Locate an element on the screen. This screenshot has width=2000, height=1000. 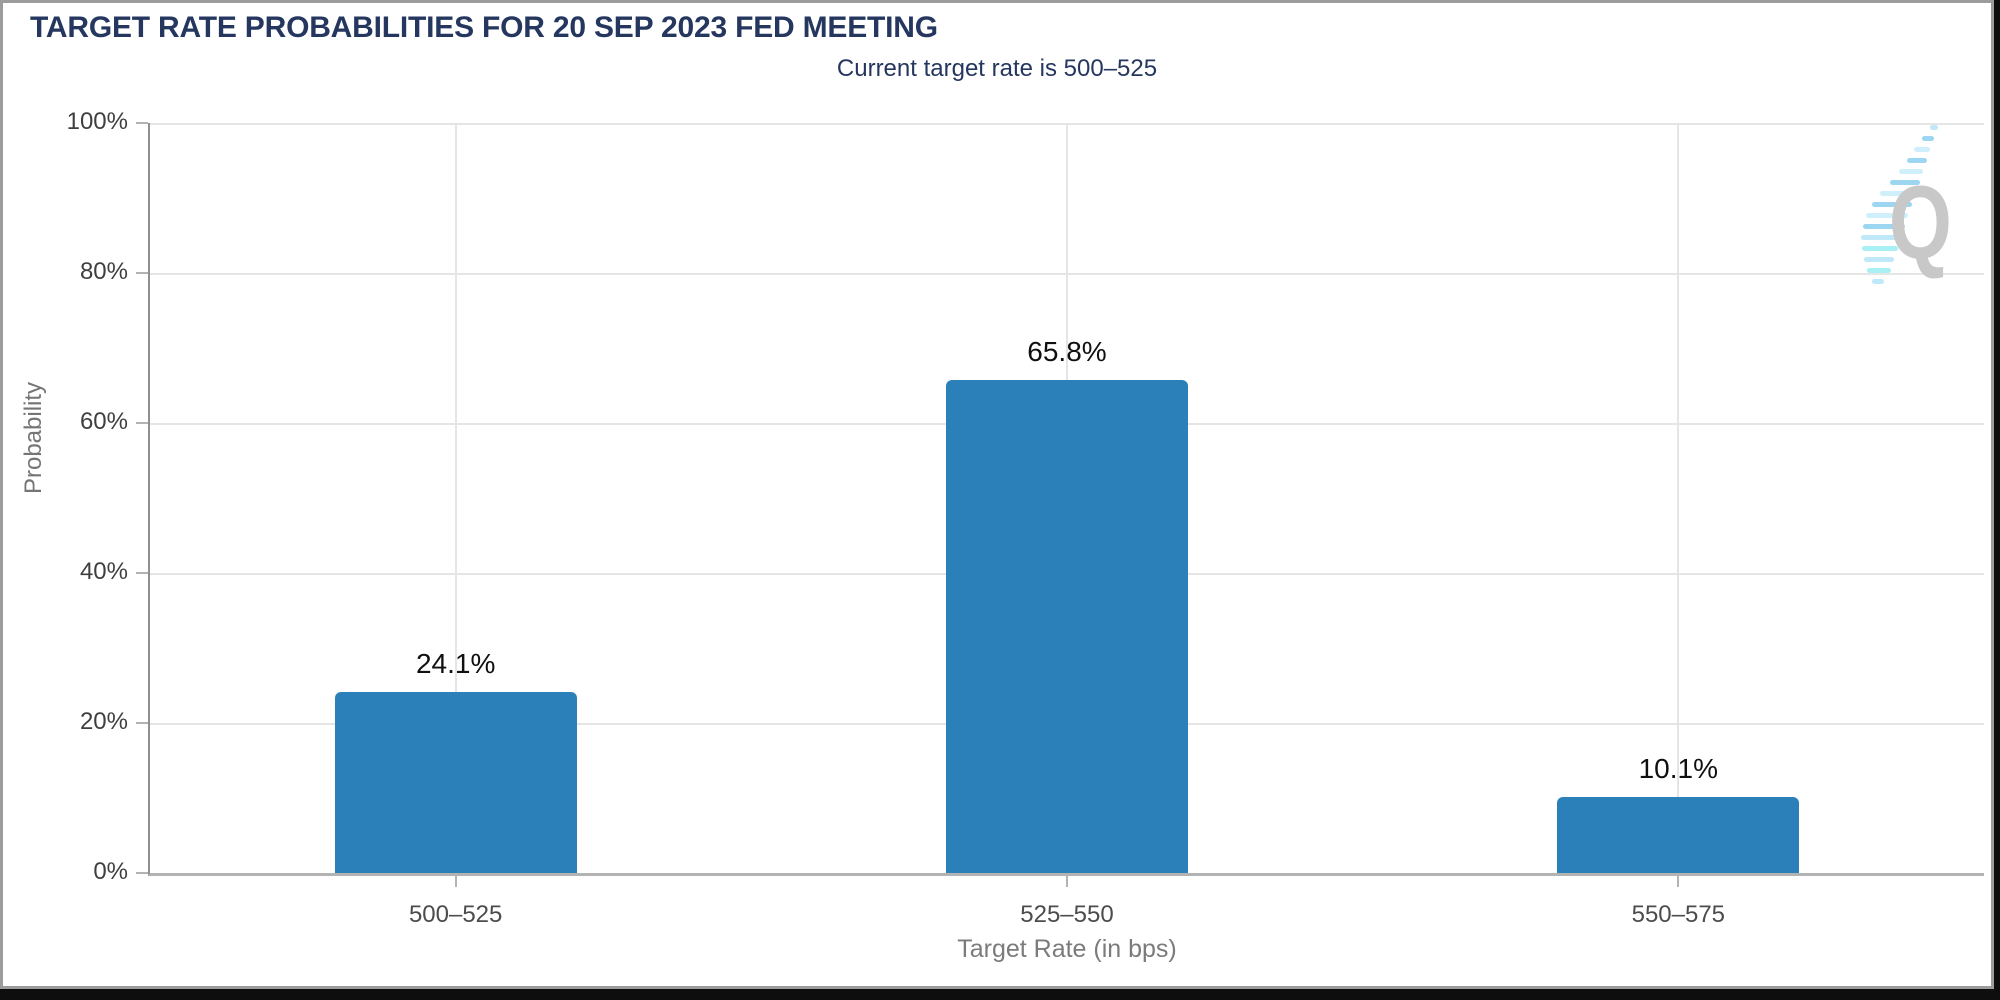
y-tick-label: 80% is located at coordinates (103, 271).